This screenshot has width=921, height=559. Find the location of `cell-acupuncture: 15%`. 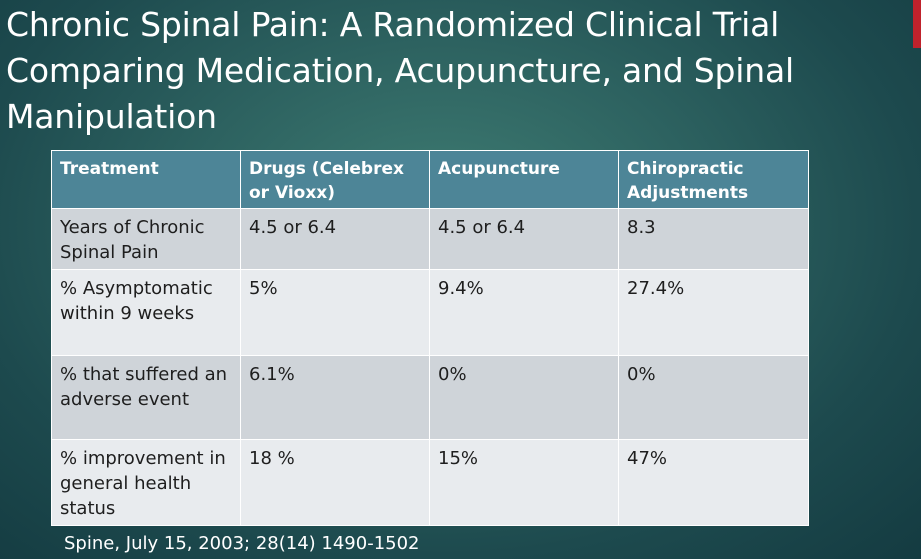

cell-acupuncture: 15% is located at coordinates (524, 482).